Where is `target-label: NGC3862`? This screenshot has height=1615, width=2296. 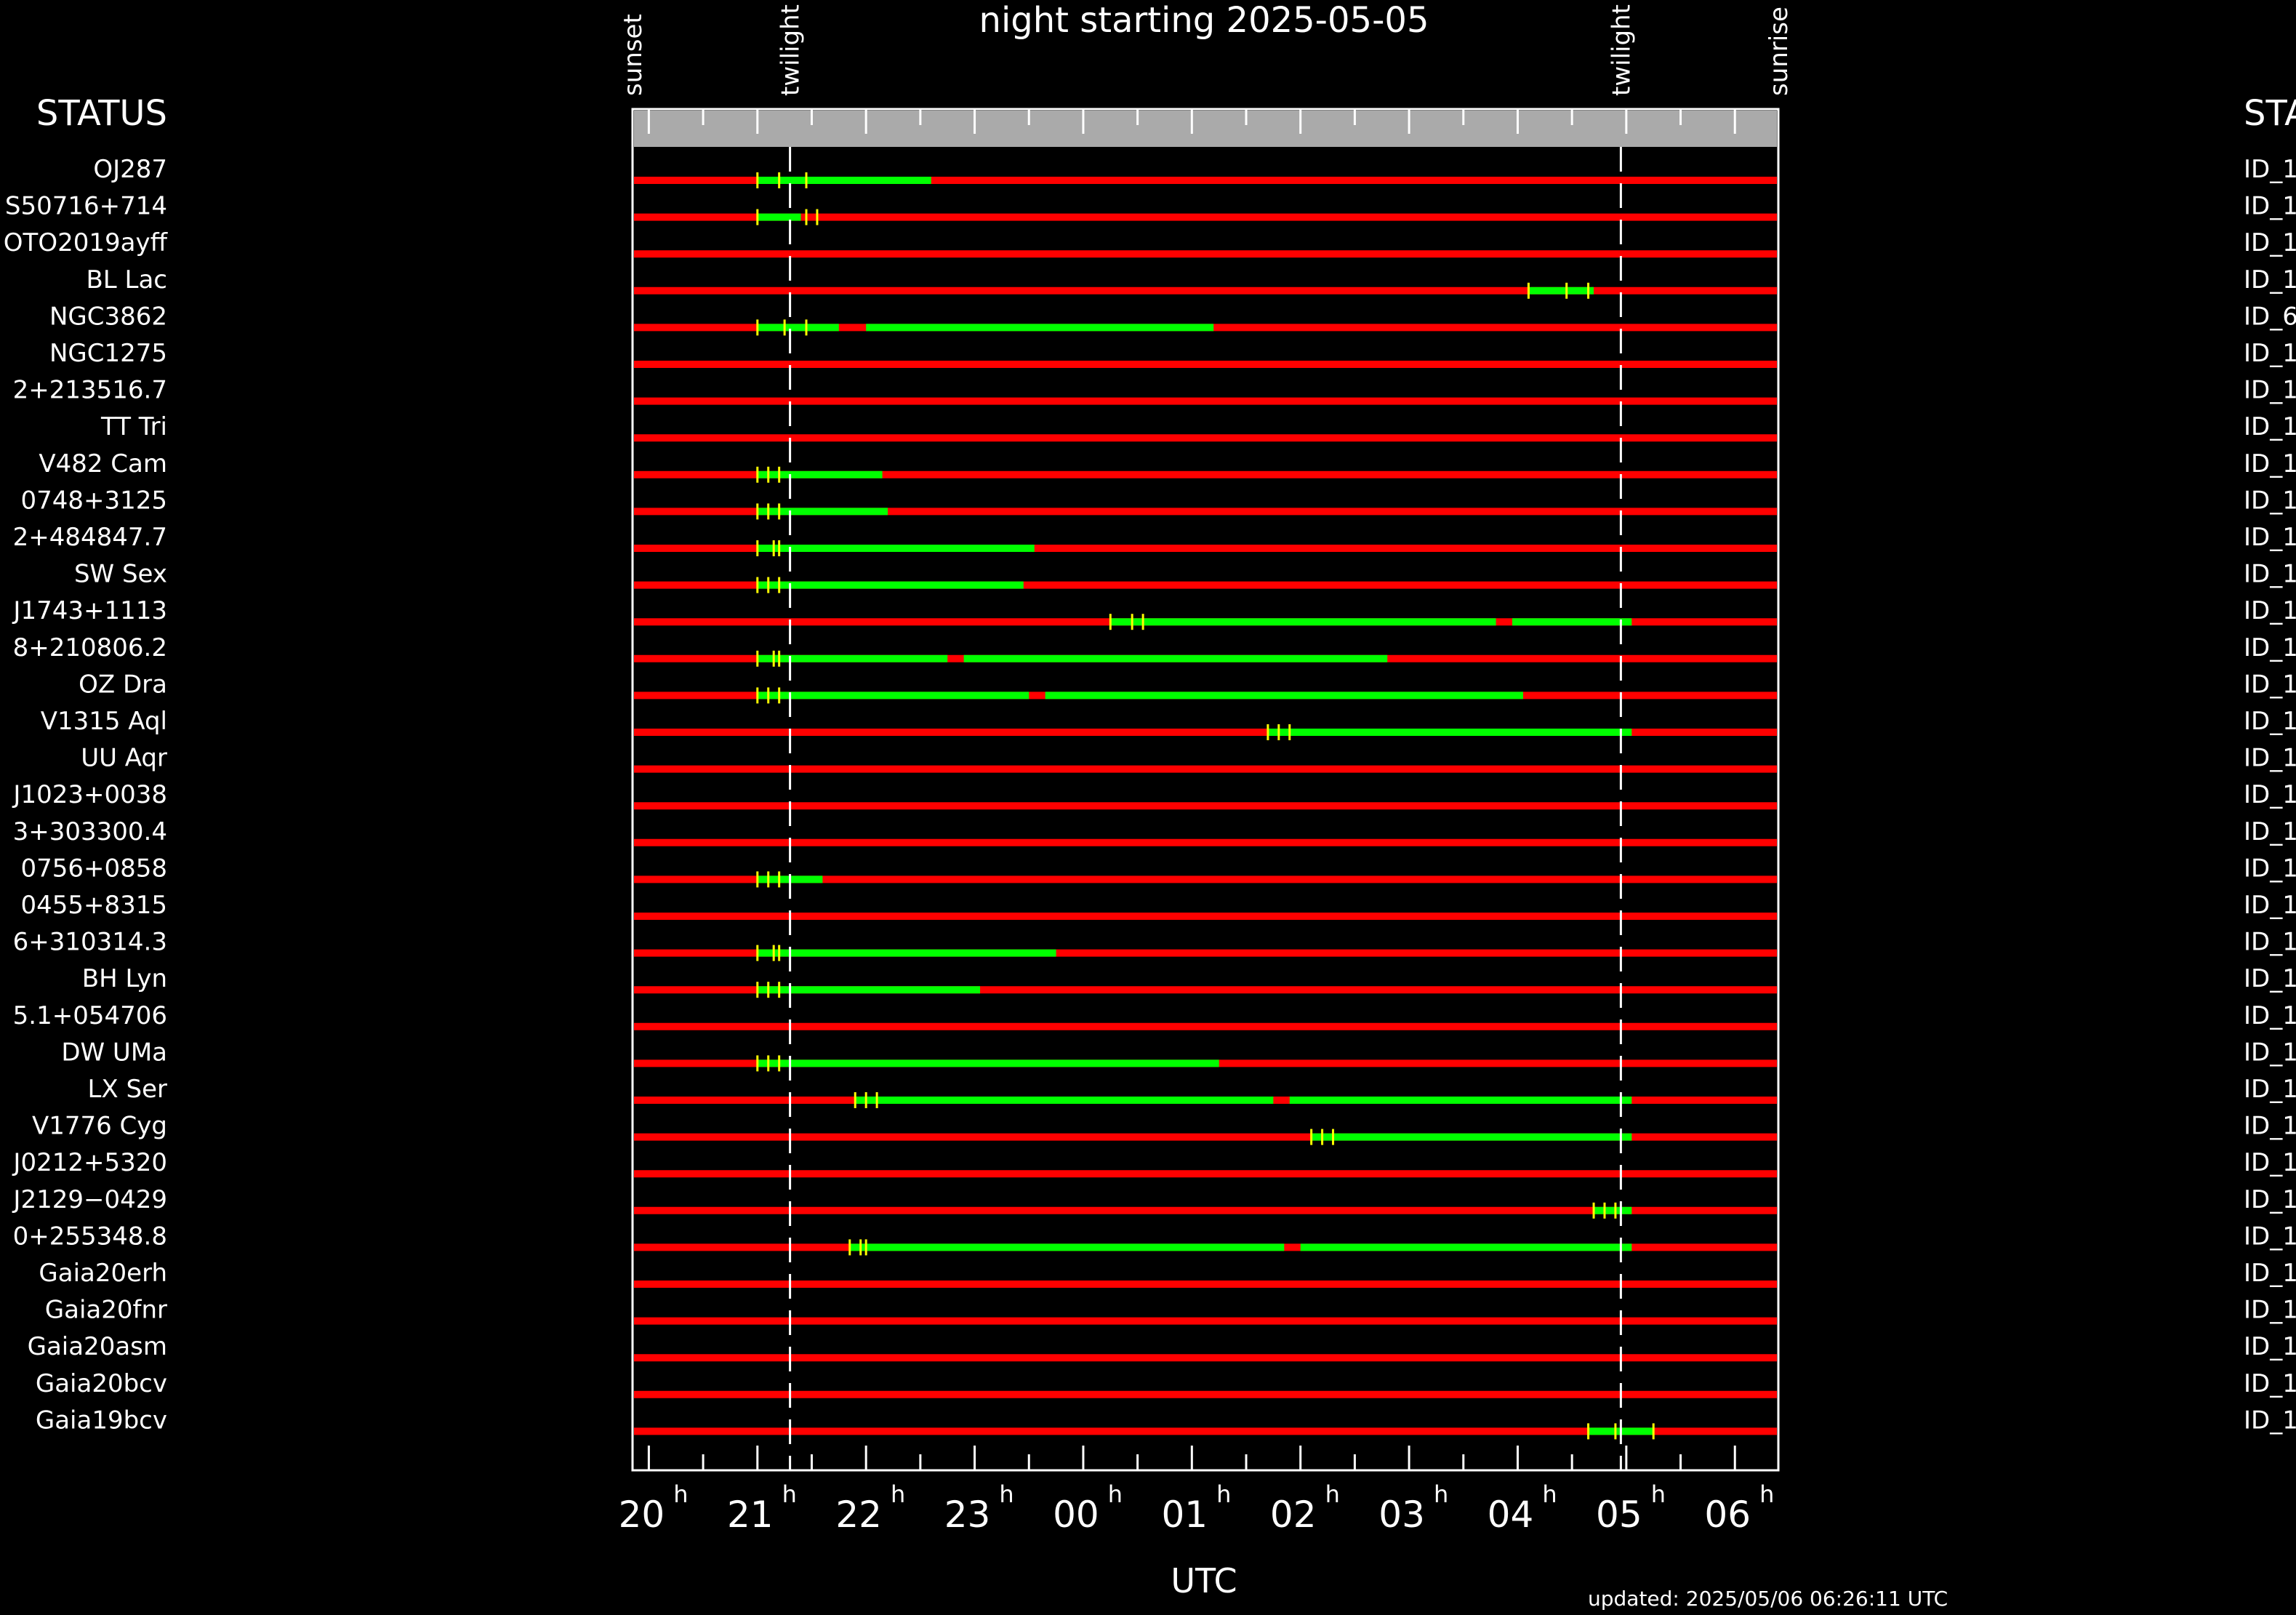 target-label: NGC3862 is located at coordinates (108, 316).